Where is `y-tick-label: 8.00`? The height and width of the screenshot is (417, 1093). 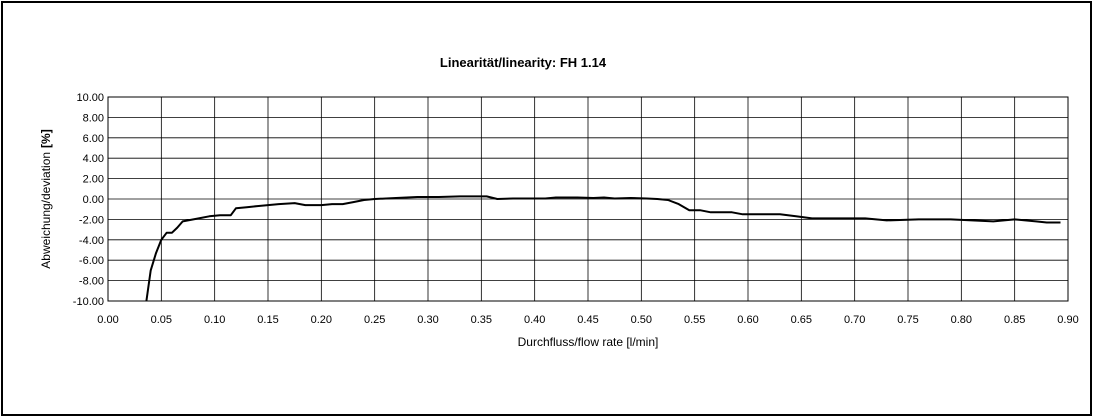
y-tick-label: 8.00 is located at coordinates (93, 118).